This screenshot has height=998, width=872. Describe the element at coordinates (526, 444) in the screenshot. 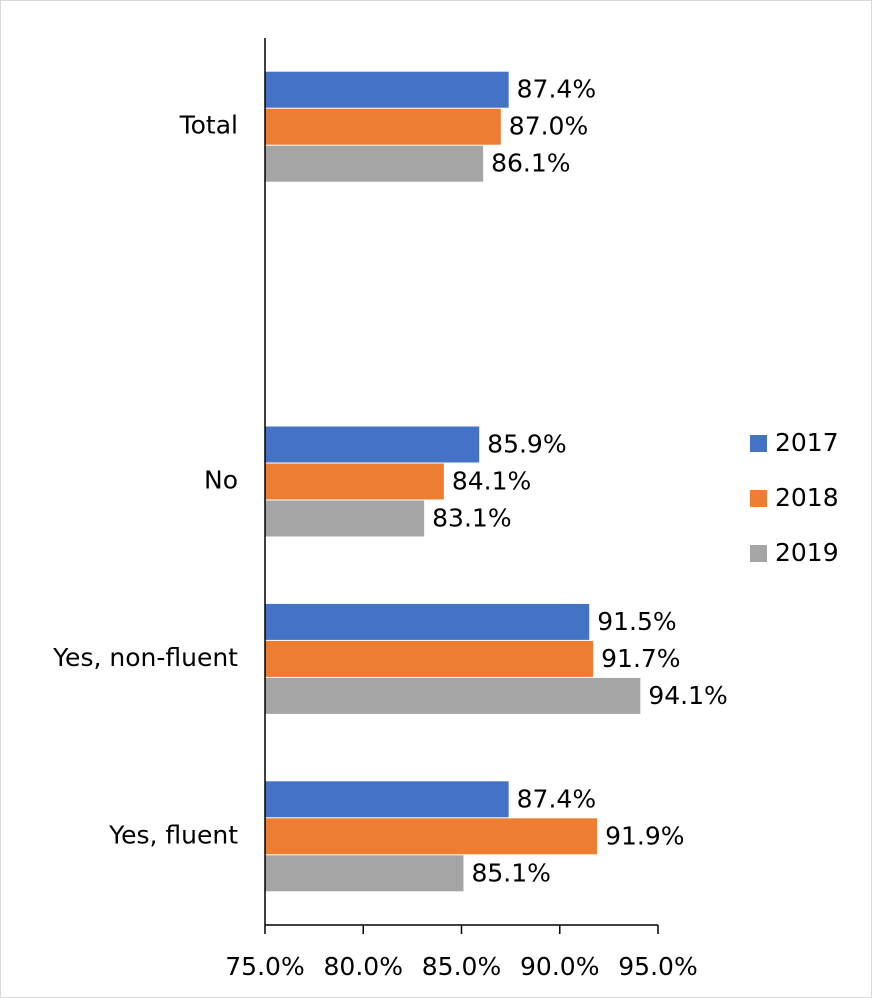

I see `value-label: 85.9%` at that location.